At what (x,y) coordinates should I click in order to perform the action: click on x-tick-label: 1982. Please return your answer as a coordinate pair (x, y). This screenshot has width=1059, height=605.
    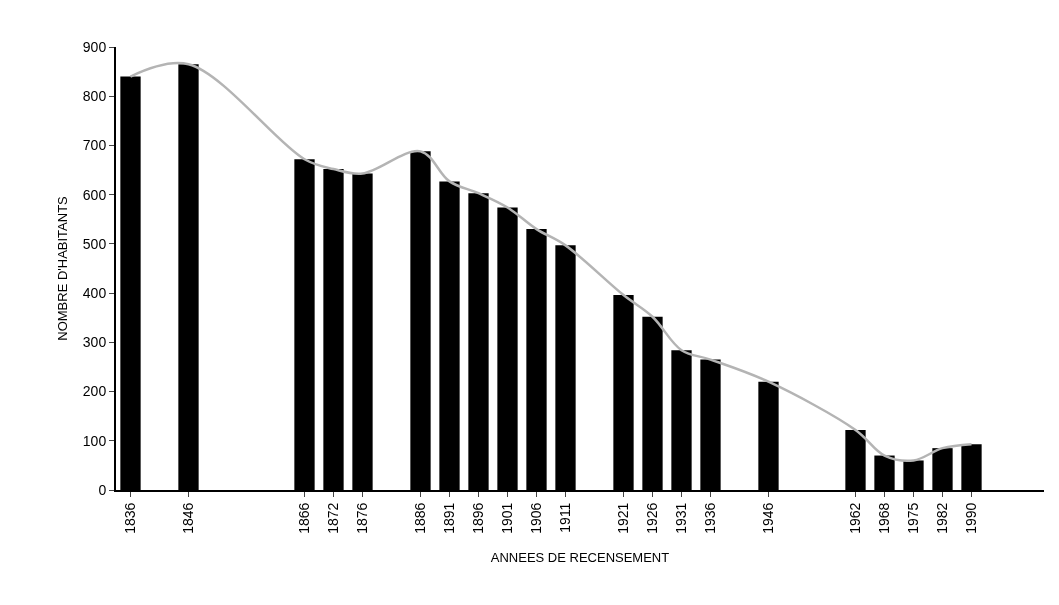
    Looking at the image, I should click on (942, 518).